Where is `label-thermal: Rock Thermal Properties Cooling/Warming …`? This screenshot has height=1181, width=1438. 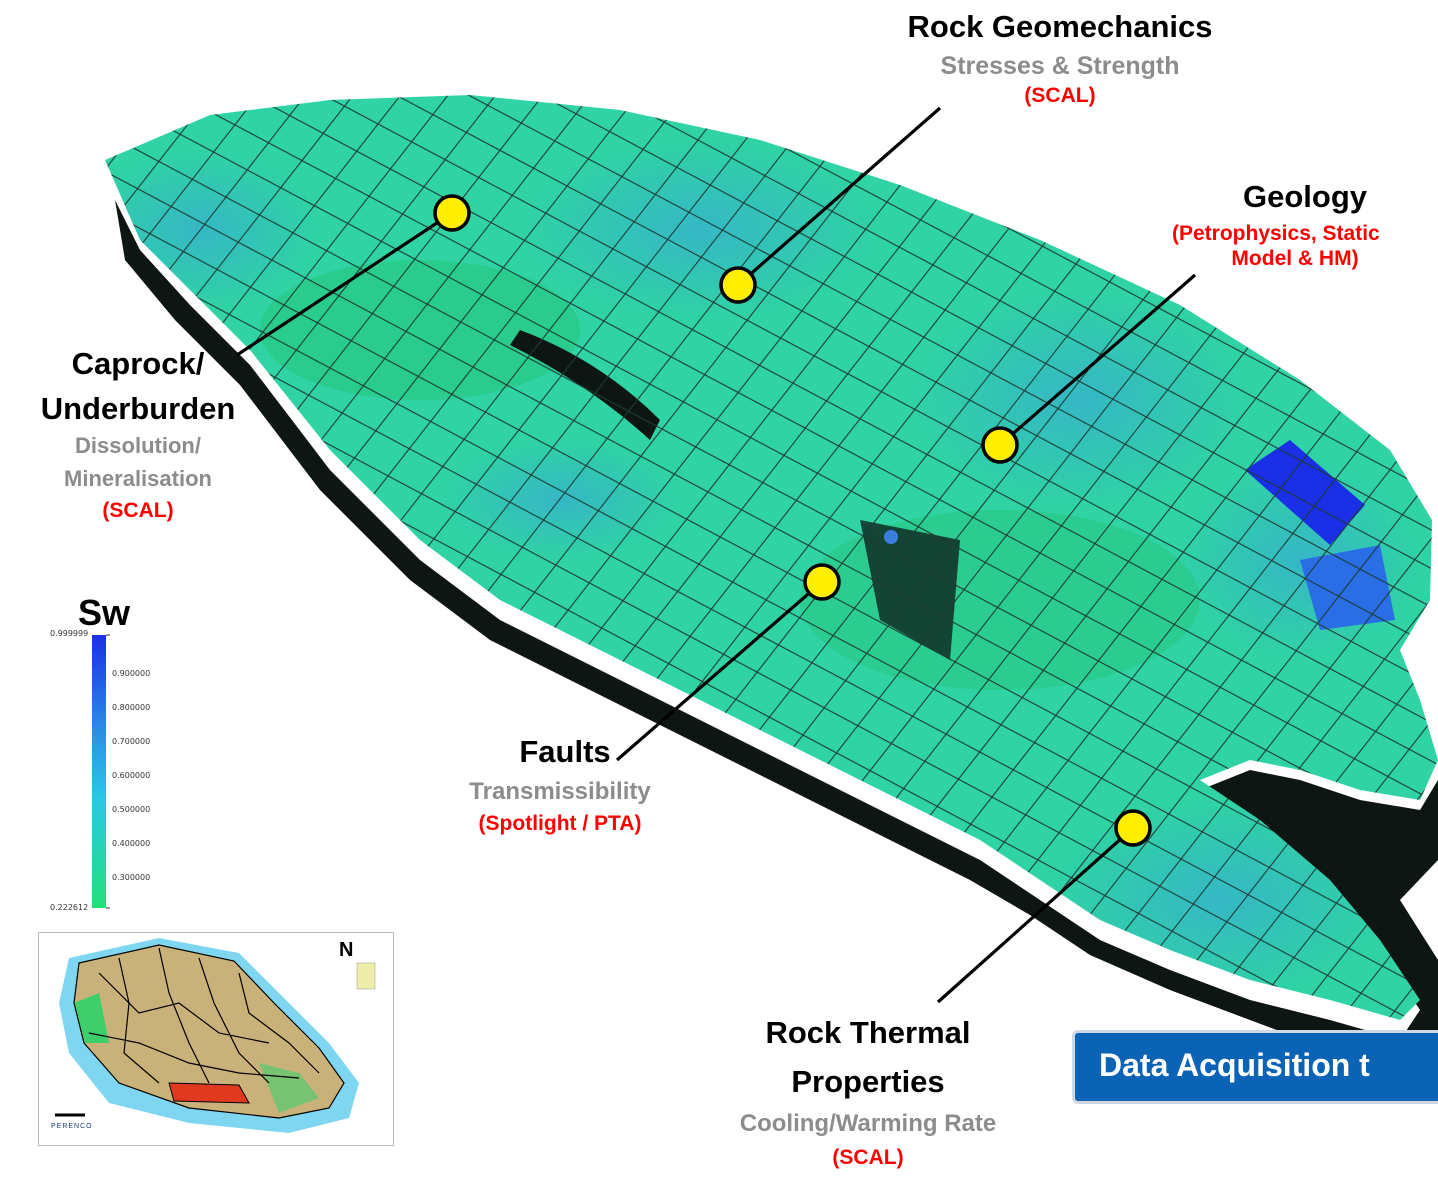
label-thermal: Rock Thermal Properties Cooling/Warming … is located at coordinates (868, 1092).